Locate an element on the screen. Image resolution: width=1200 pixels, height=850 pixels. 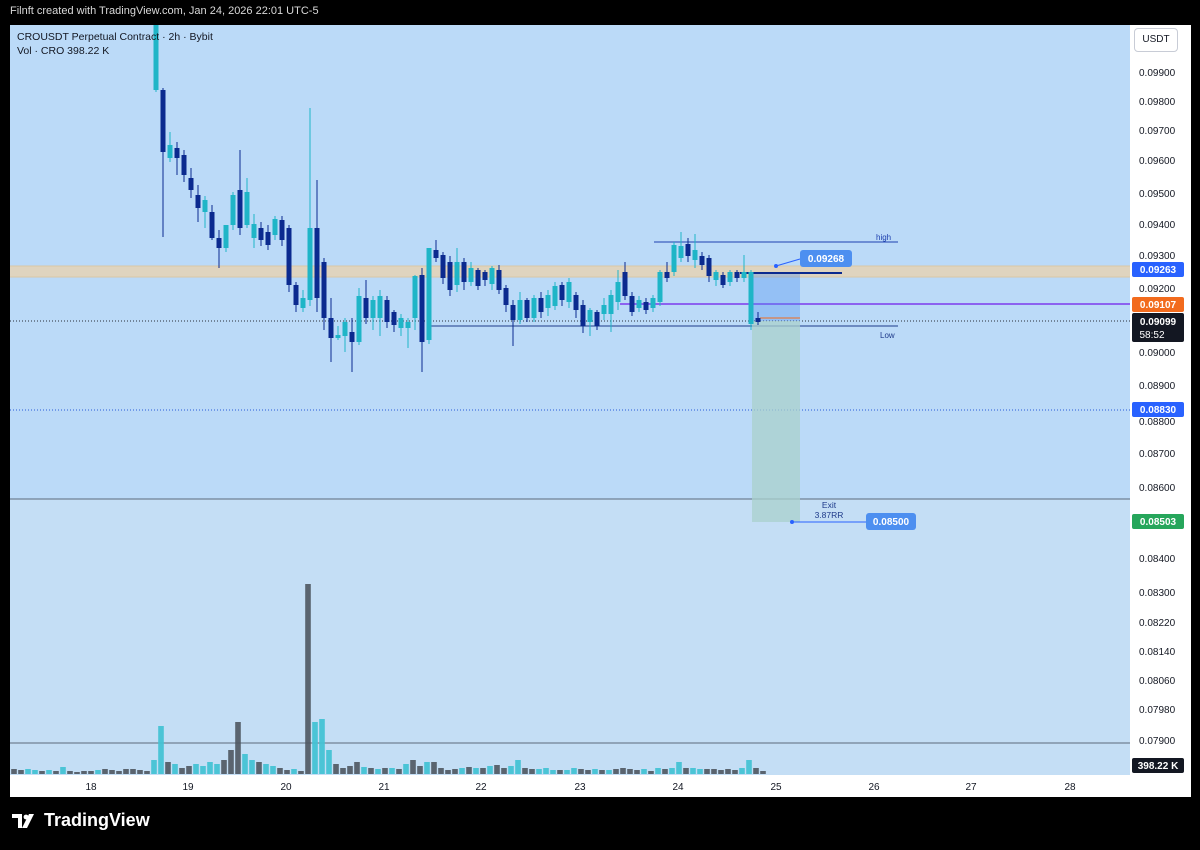
tag-volume-value: 398.22 K is located at coordinates (1158, 766).